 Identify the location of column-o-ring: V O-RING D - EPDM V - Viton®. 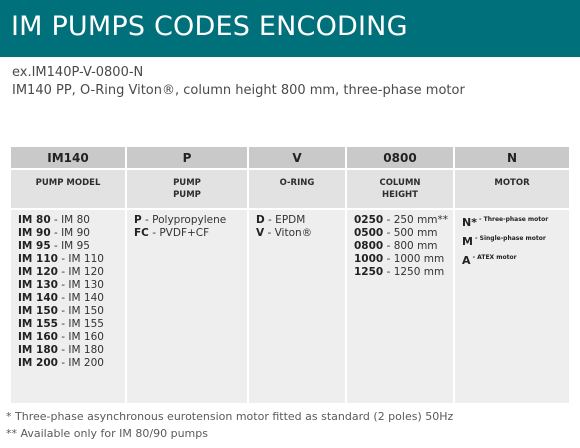
(297, 275).